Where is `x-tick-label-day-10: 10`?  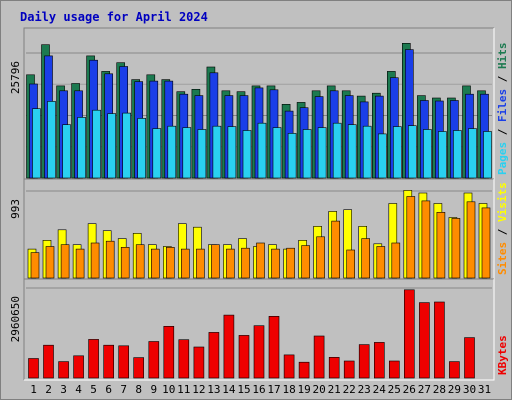 x-tick-label-day-10: 10 is located at coordinates (168, 389).